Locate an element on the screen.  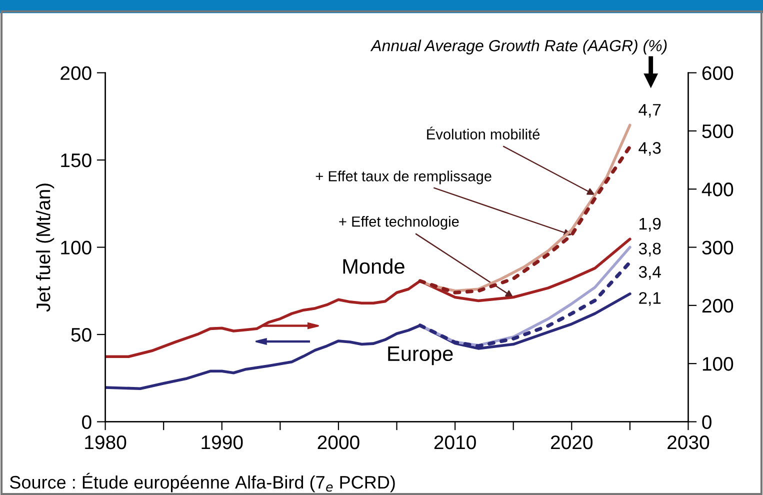
annotation: Monde is located at coordinates (373, 266).